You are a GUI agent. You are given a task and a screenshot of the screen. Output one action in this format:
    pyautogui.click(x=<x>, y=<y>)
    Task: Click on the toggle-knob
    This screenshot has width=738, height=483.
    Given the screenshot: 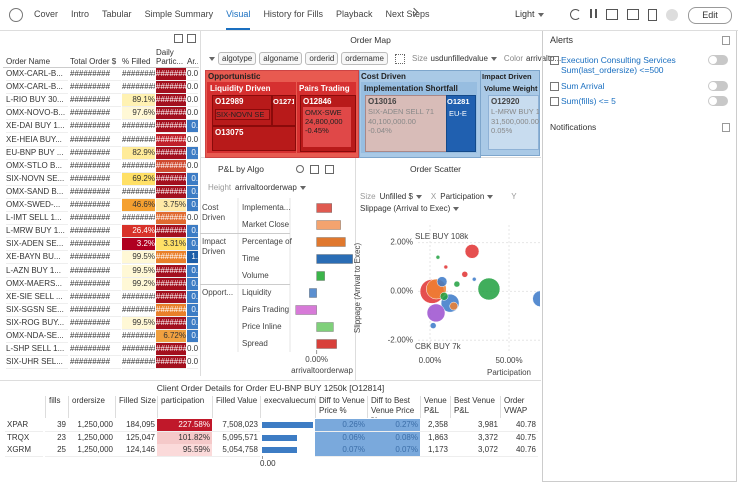 What is the action you would take?
    pyautogui.click(x=713, y=60)
    